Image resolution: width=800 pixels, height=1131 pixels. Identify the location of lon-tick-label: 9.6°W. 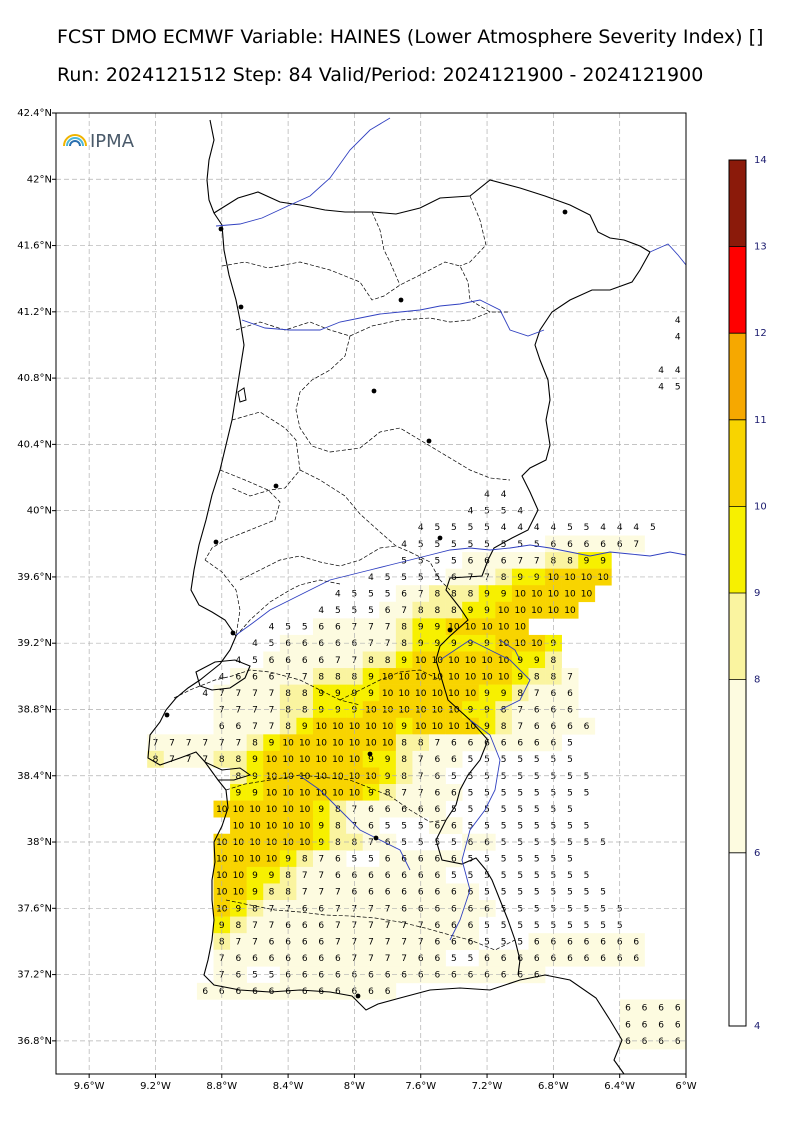
(89, 1086).